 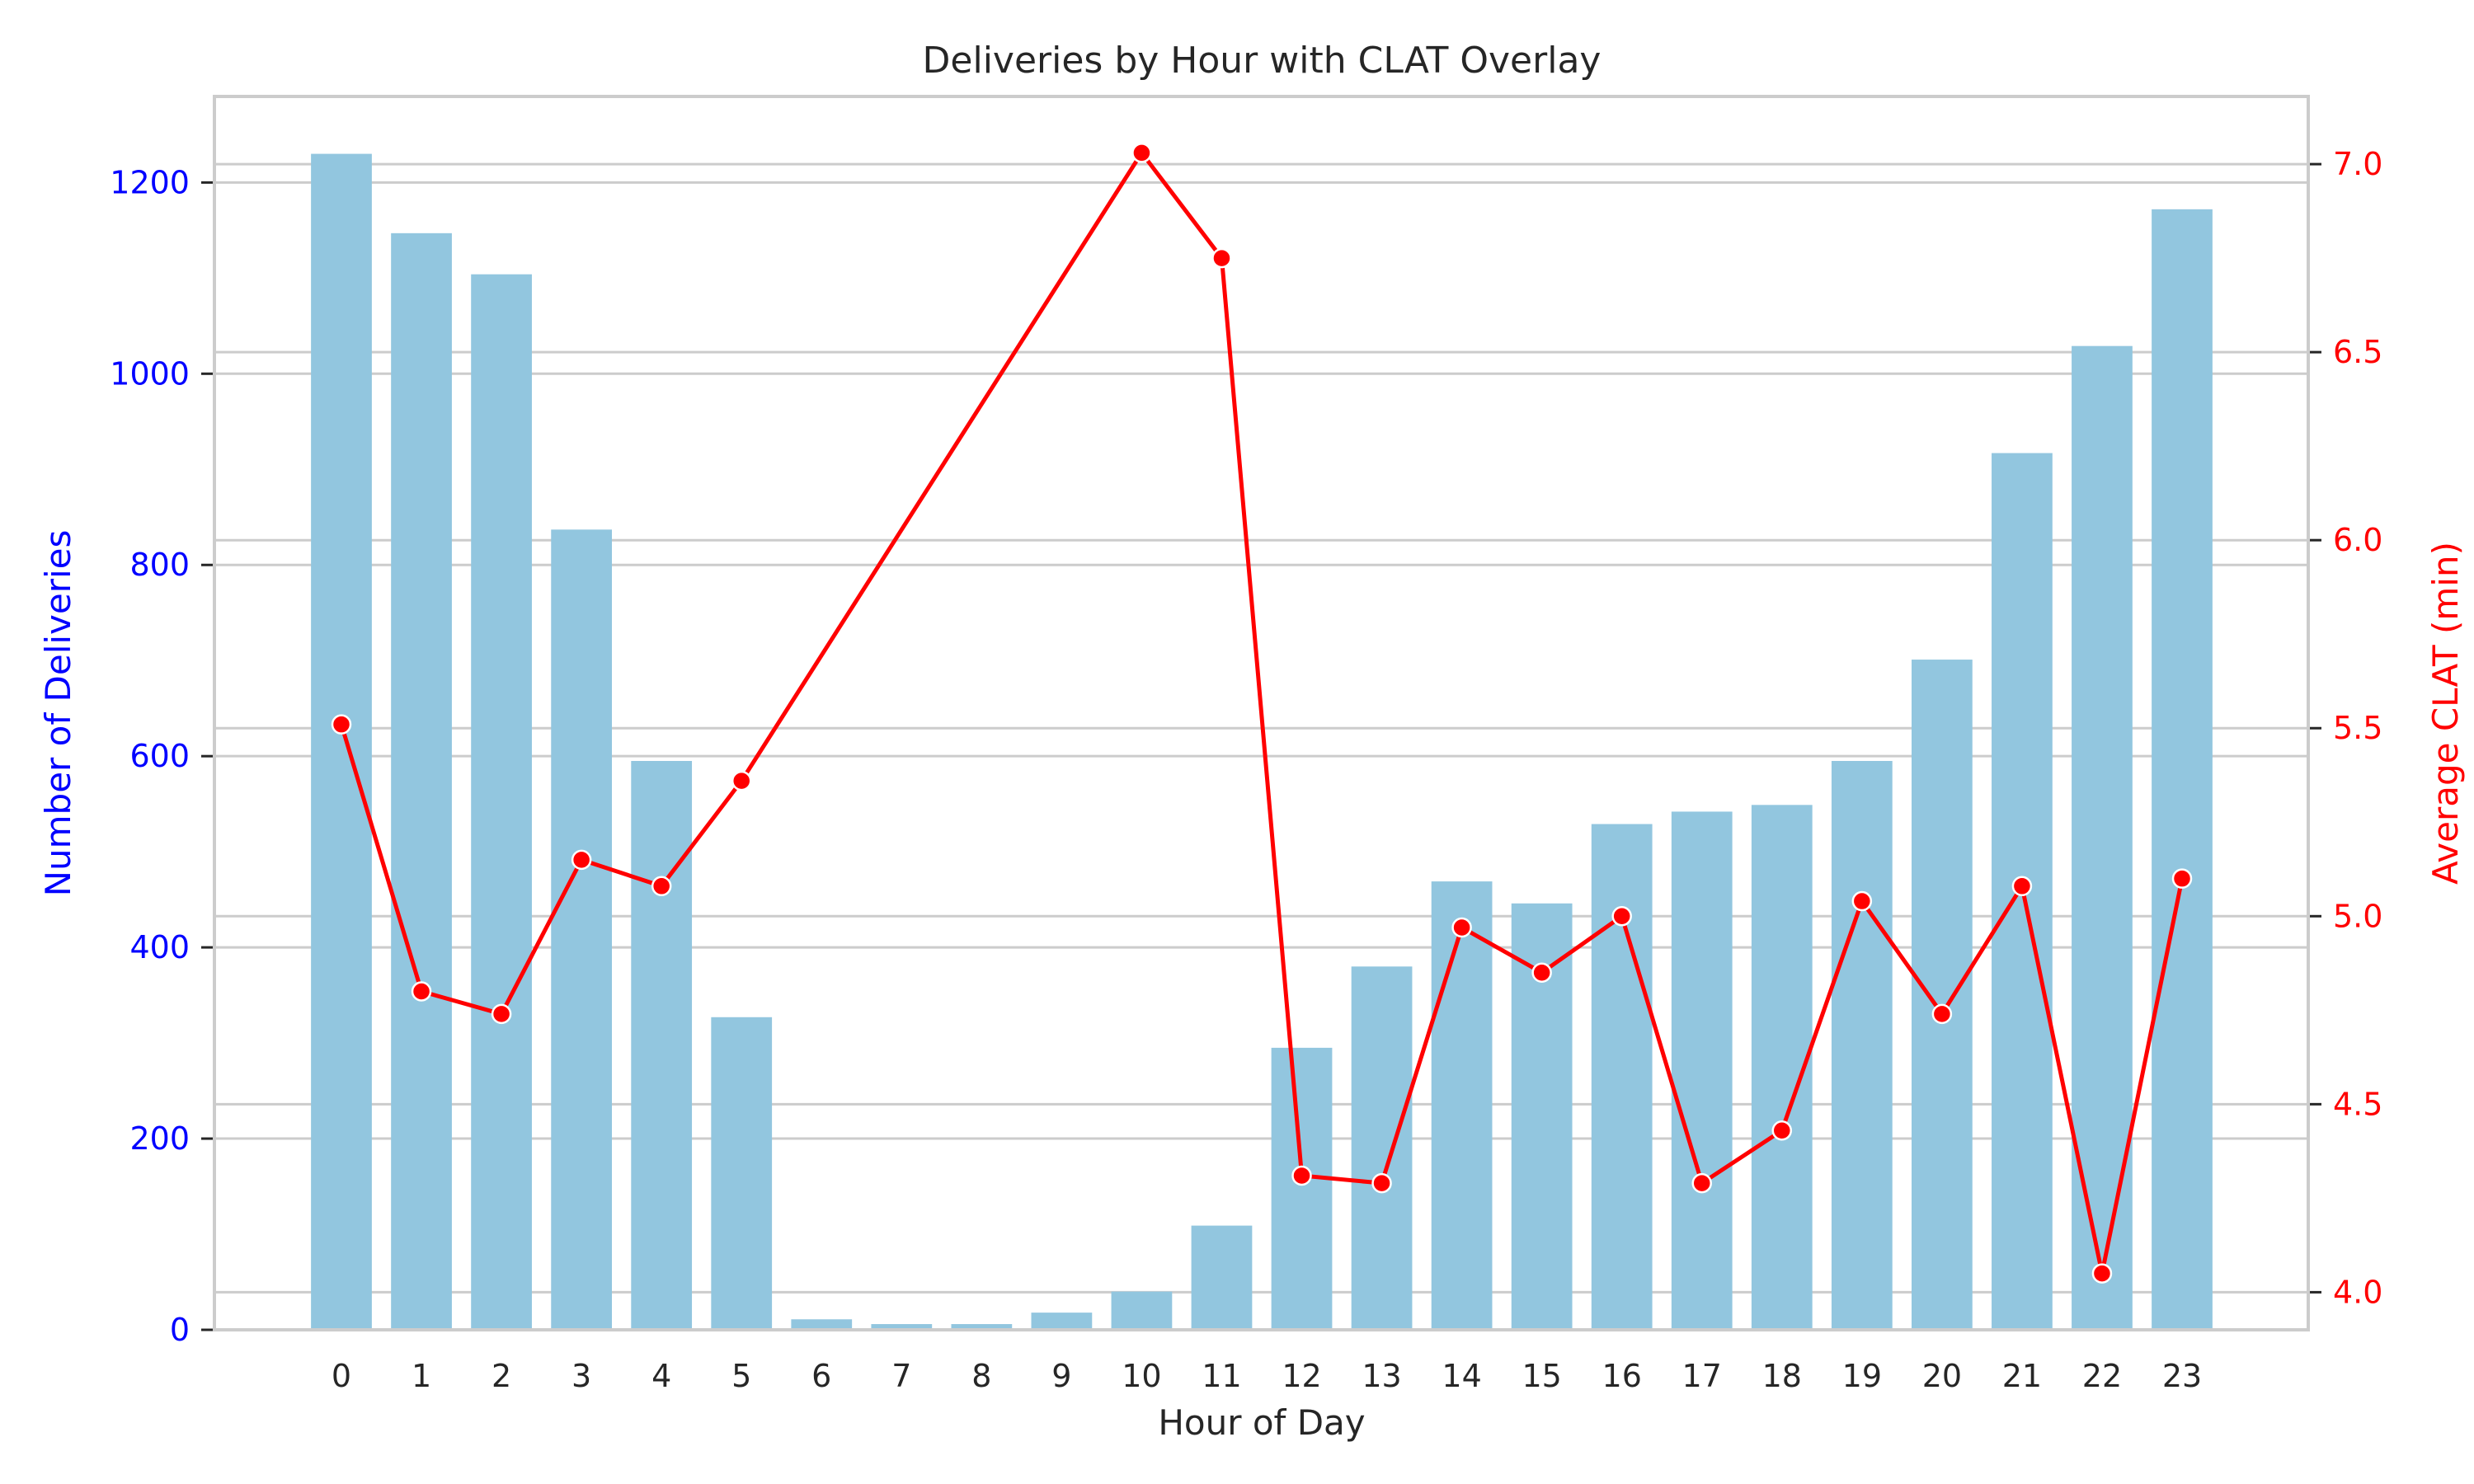 I want to click on y-axis-title-right: Average CLAT (min), so click(x=2445, y=713).